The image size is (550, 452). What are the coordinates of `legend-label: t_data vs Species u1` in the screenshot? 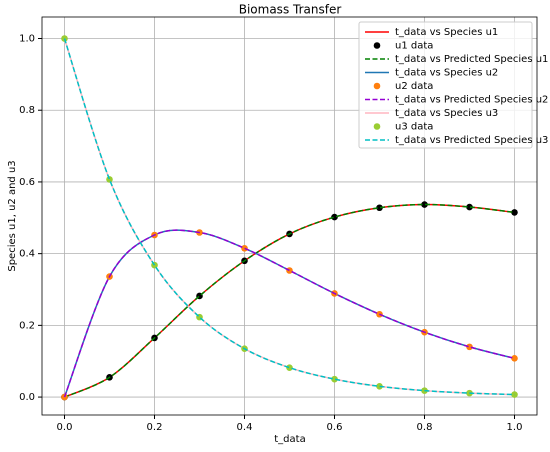 It's located at (446, 32).